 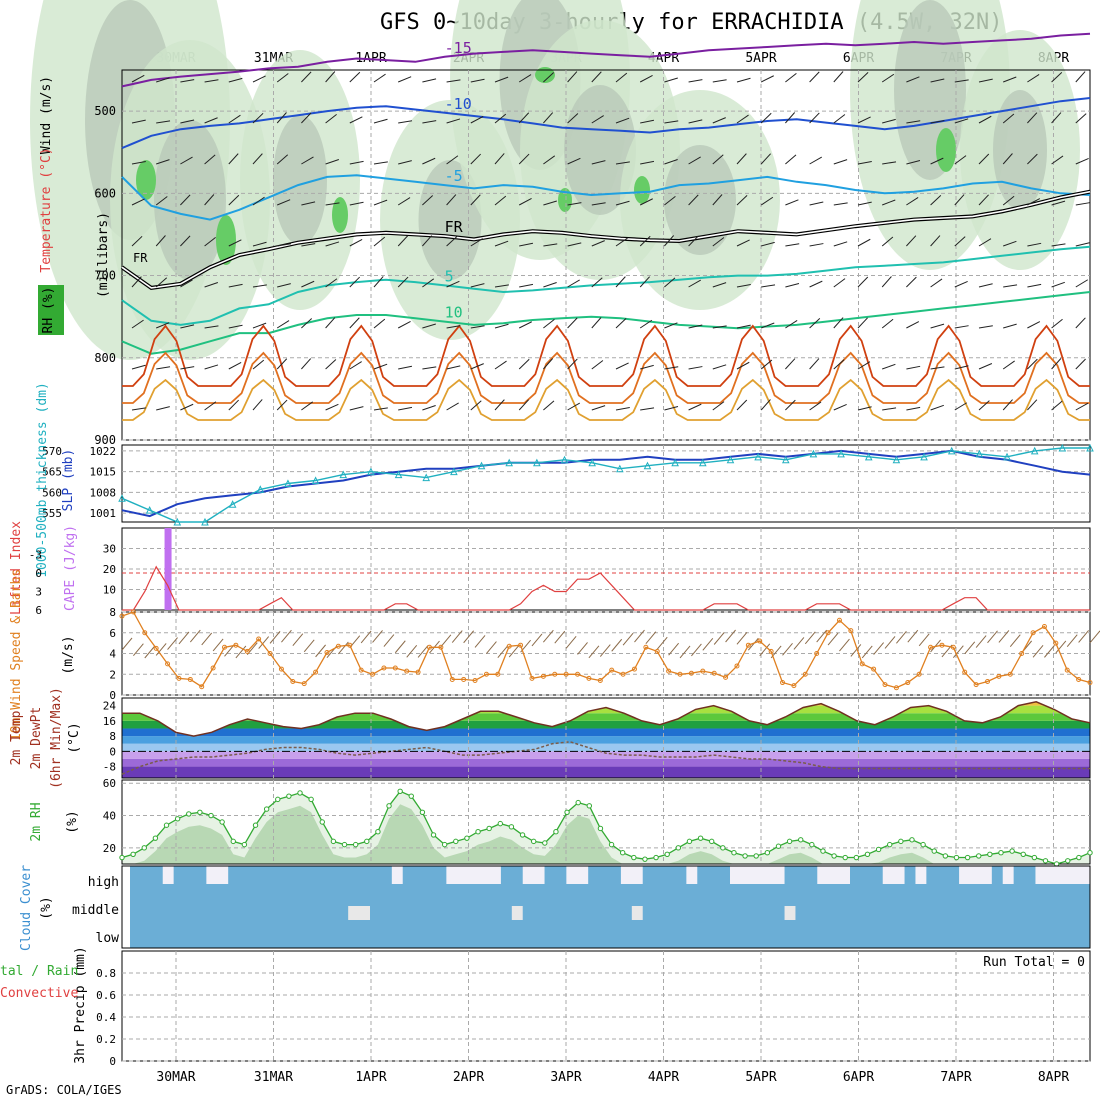 I want to click on freezing-line-inner, so click(x=606, y=239).